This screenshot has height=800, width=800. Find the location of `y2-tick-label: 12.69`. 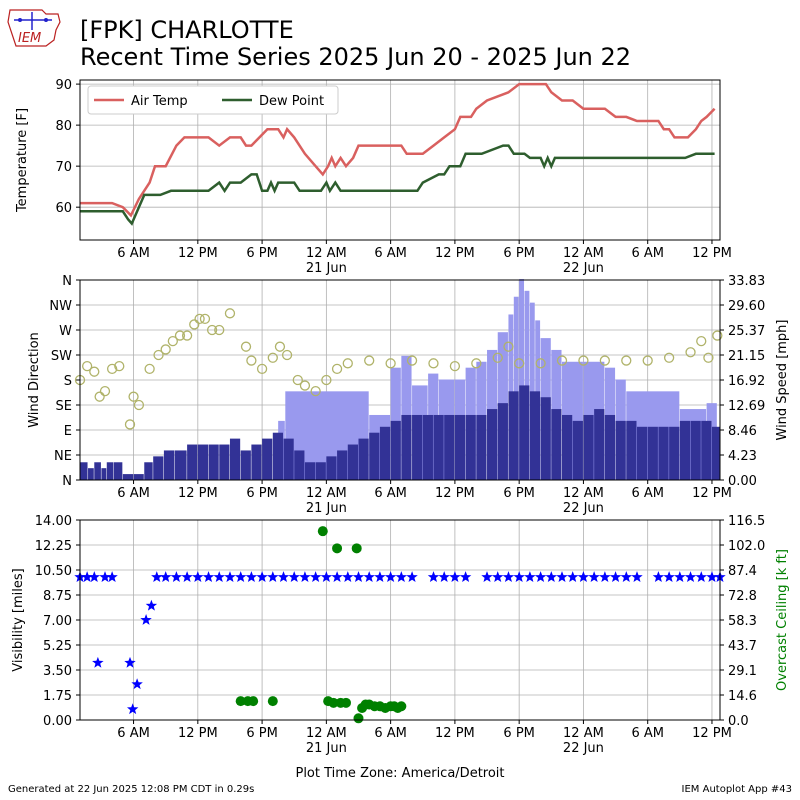

y2-tick-label: 12.69 is located at coordinates (746, 406).